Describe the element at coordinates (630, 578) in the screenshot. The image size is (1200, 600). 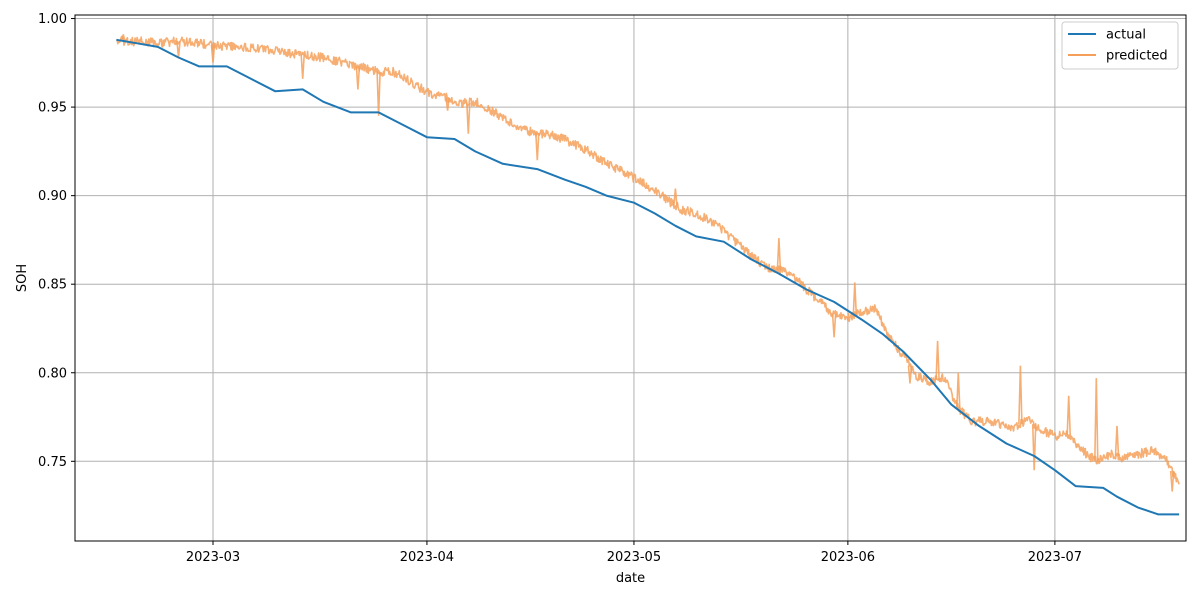
I see `x-axis-label: date` at that location.